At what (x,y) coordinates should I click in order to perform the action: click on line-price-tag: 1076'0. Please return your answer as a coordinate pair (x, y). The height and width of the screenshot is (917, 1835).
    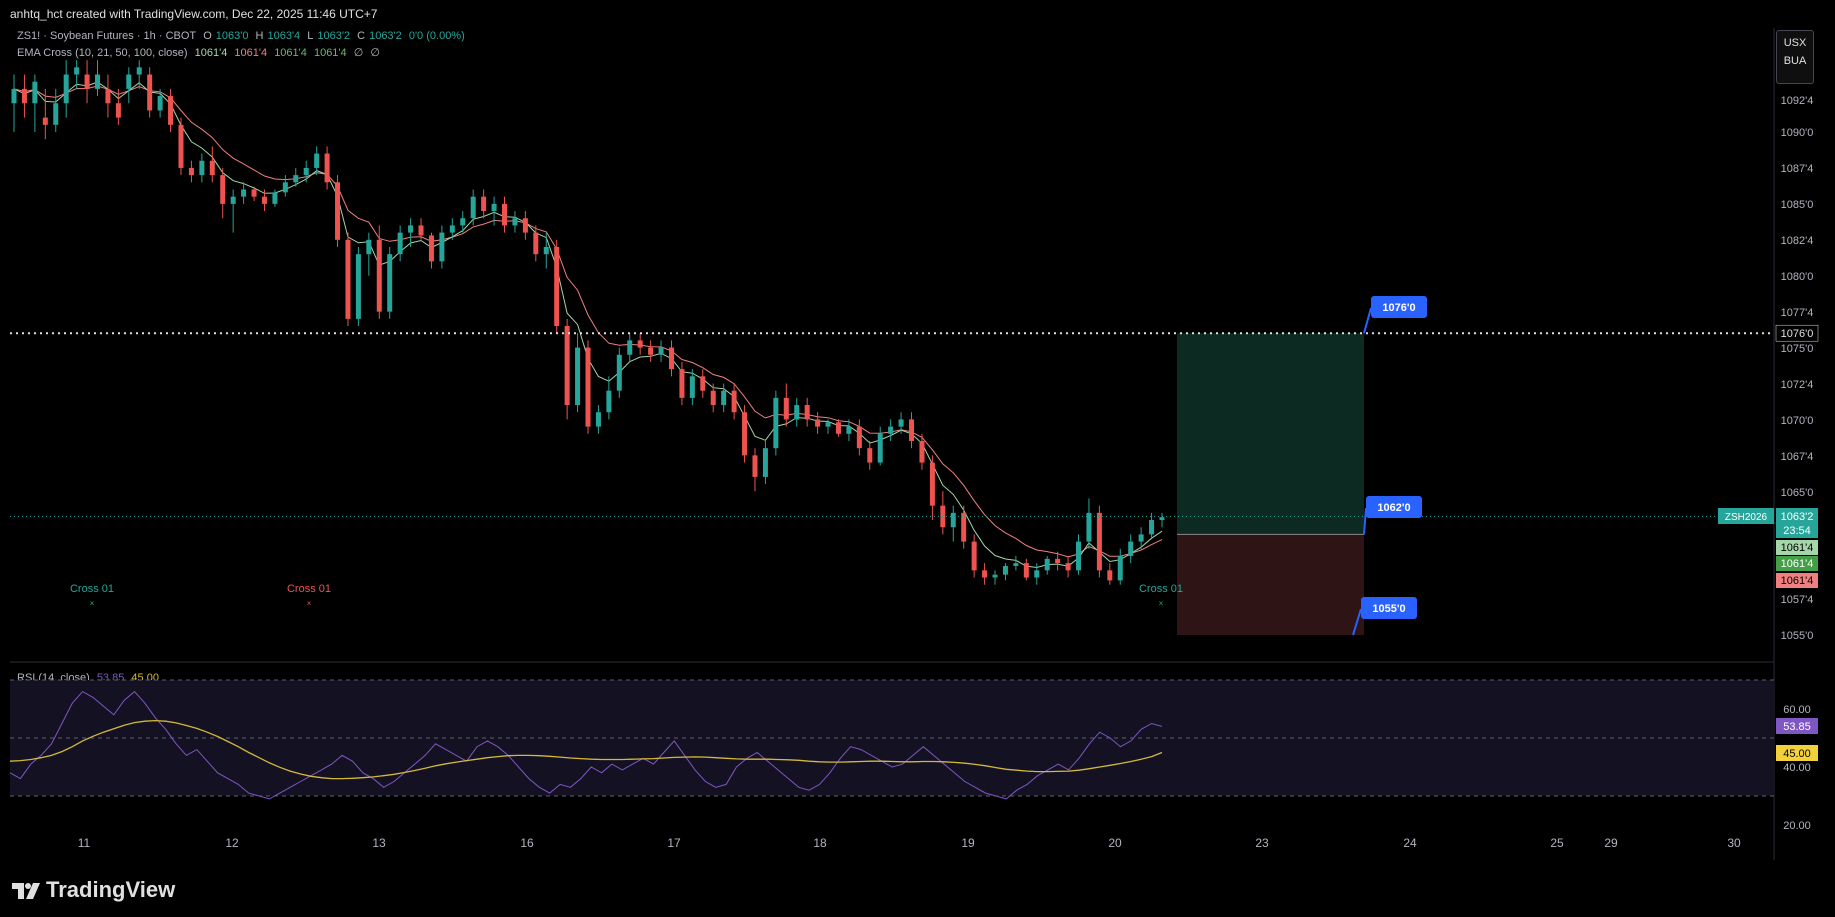
    Looking at the image, I should click on (1797, 334).